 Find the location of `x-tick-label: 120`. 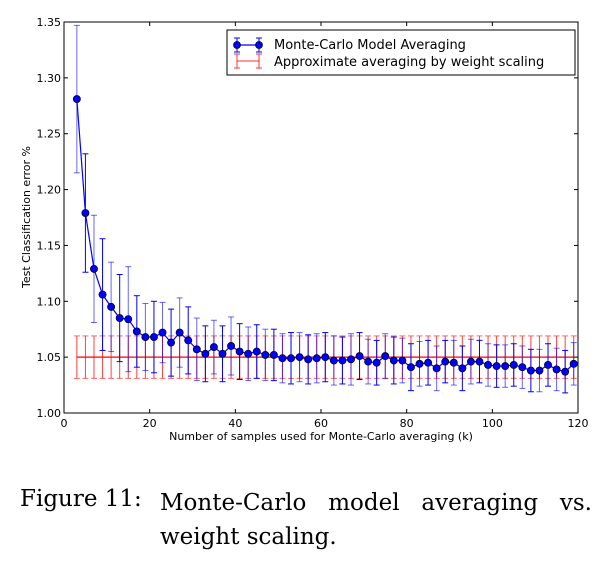

x-tick-label: 120 is located at coordinates (578, 423).